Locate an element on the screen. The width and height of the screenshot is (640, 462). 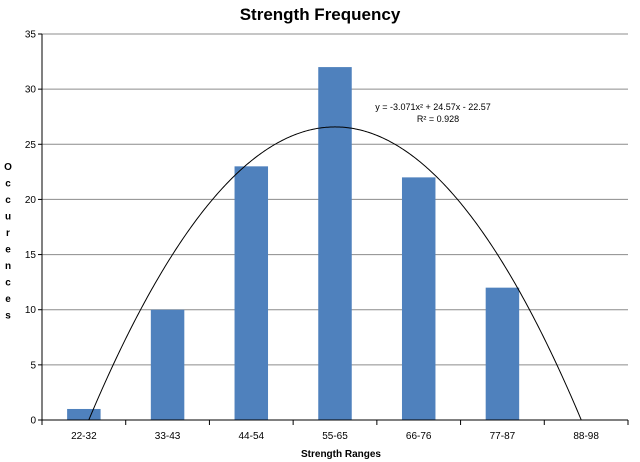
y-tick-label: 10 is located at coordinates (31, 310).